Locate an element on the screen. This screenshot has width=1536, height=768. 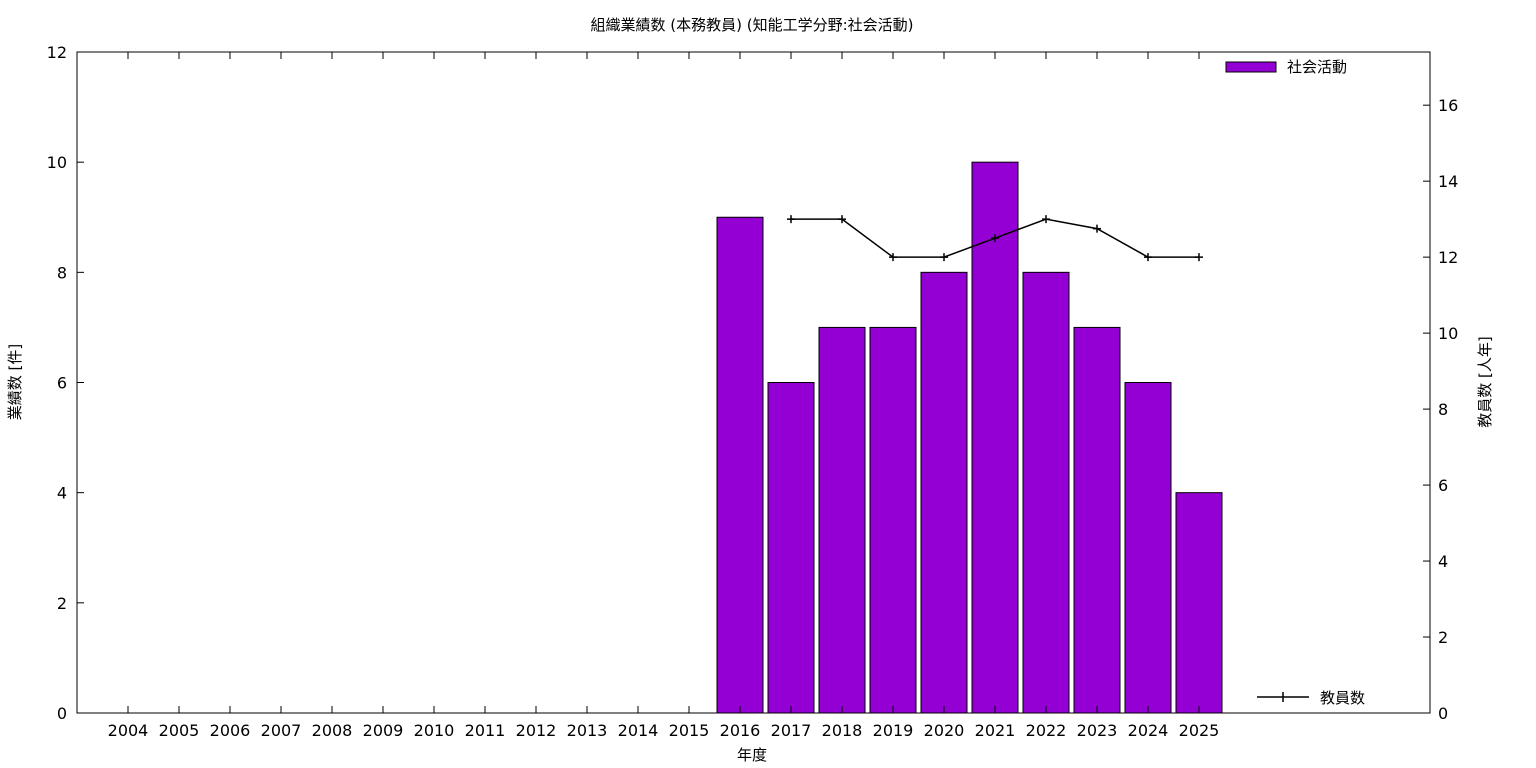
y-tick-label: 12 is located at coordinates (57, 52).